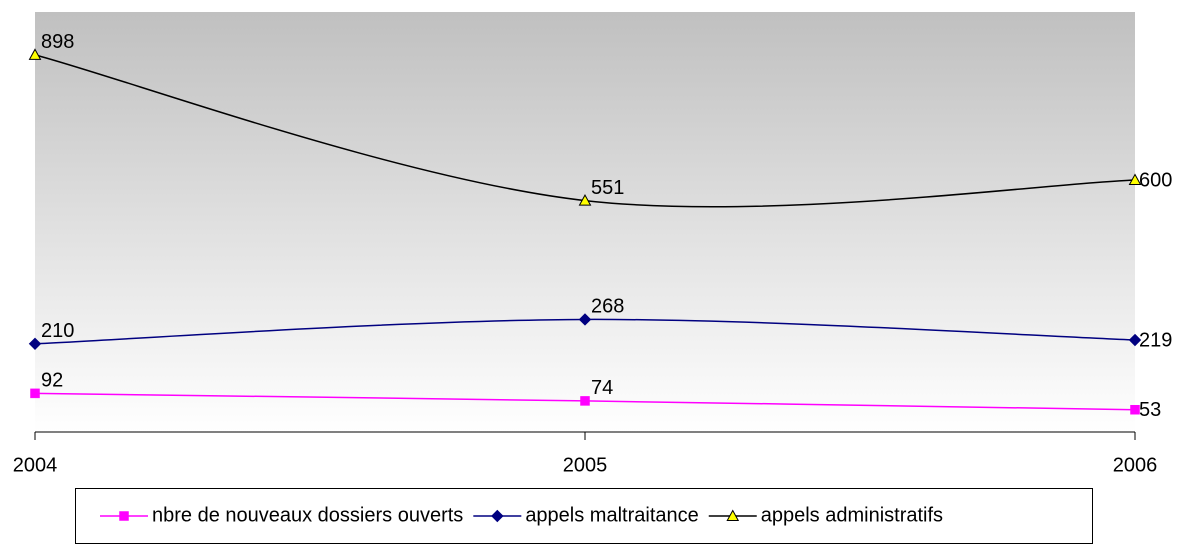 This screenshot has width=1184, height=548. What do you see at coordinates (607, 188) in the screenshot?
I see `data-label: 551` at bounding box center [607, 188].